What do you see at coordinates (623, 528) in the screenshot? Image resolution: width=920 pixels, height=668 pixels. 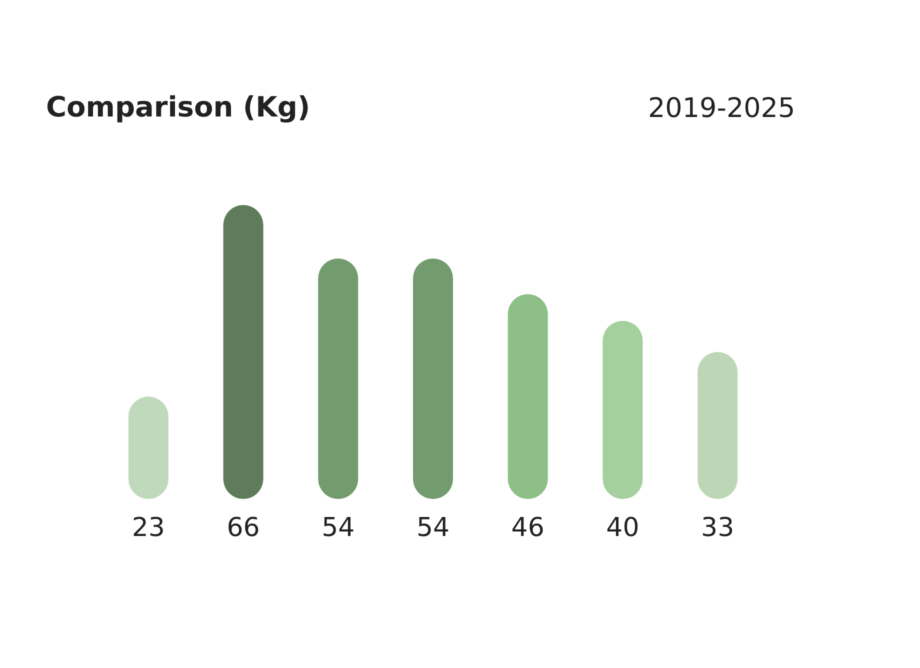 I see `data-label: 40` at bounding box center [623, 528].